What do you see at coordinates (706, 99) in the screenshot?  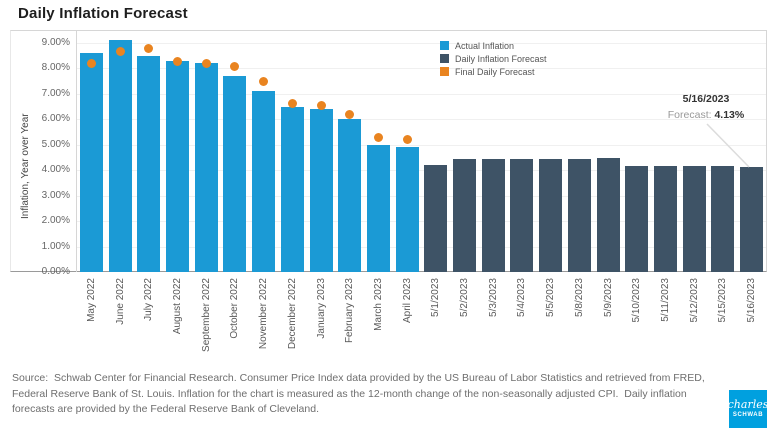 I see `annotation-date: 5/16/2023` at bounding box center [706, 99].